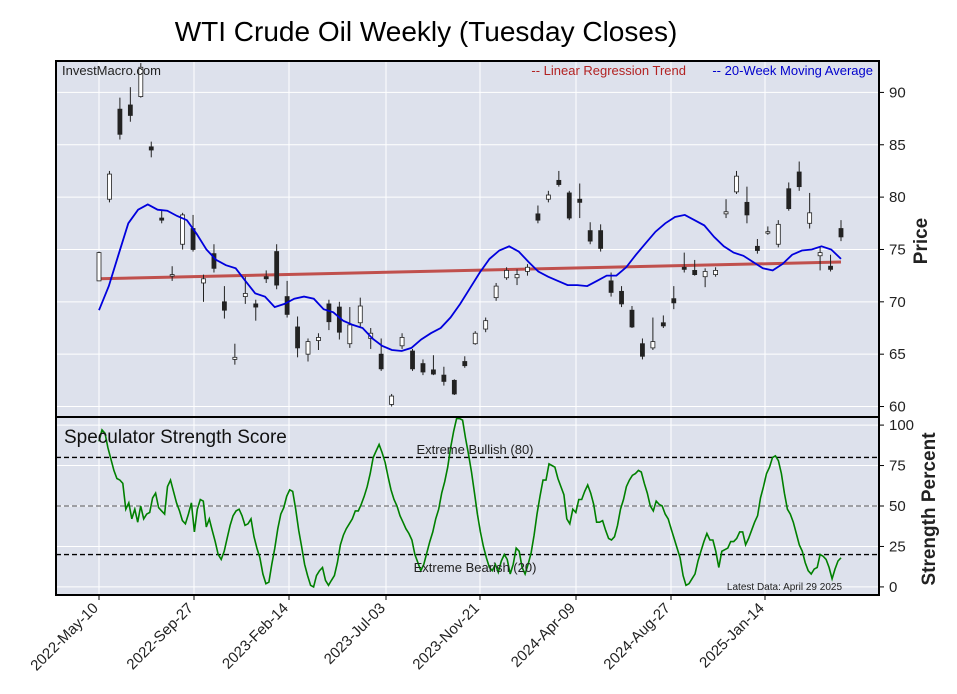 The height and width of the screenshot is (694, 957). Describe the element at coordinates (608, 70) in the screenshot. I see `legend-regression: -- Linear Regression Trend` at that location.